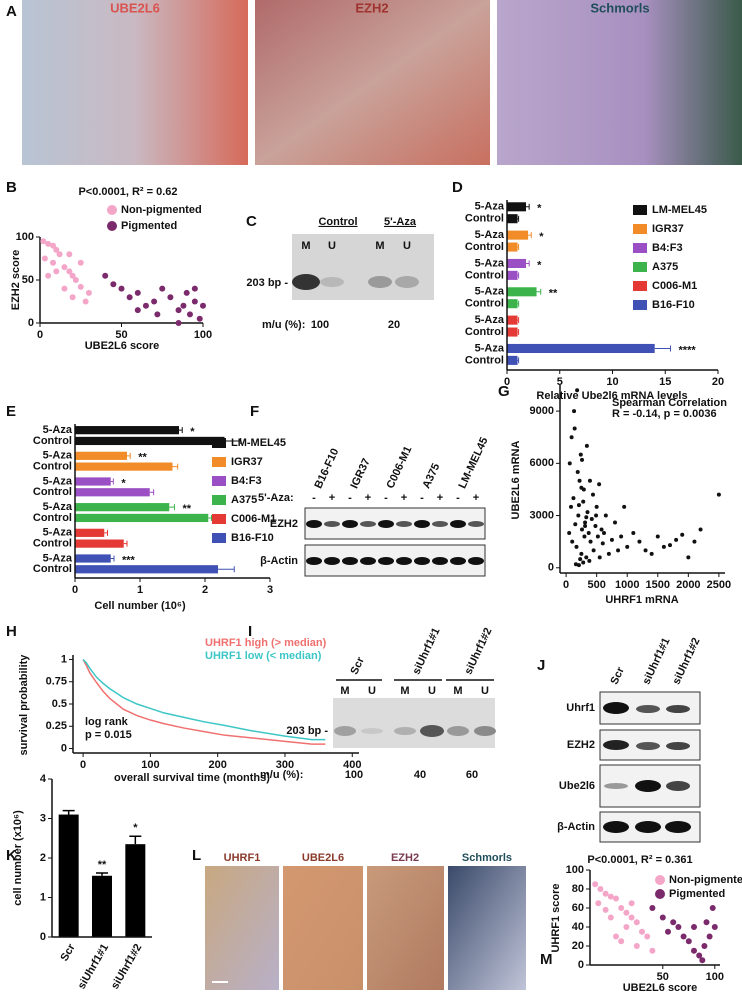  Describe the element at coordinates (283, 325) in the screenshot. I see `ratio-label: m/u (%):` at that location.